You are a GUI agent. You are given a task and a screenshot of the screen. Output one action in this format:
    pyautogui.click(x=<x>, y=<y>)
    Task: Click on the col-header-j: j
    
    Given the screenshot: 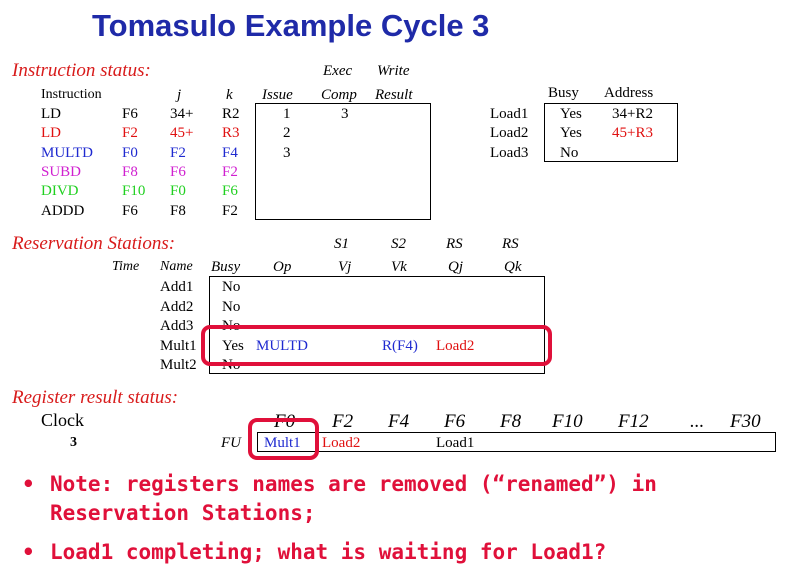 What is the action you would take?
    pyautogui.click(x=179, y=95)
    